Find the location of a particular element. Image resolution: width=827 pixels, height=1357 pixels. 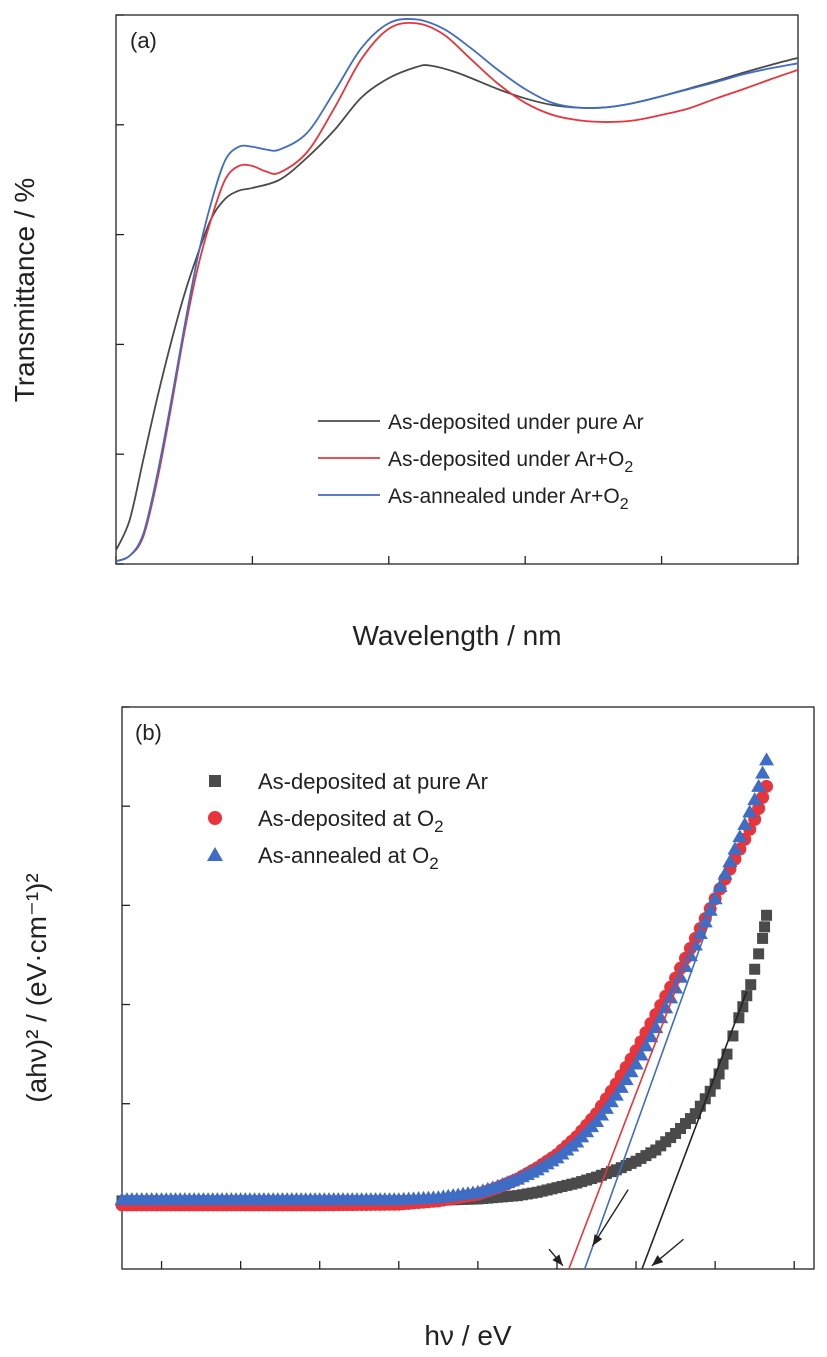

legend-label: As-deposited under Ar+O2 is located at coordinates (510, 462).